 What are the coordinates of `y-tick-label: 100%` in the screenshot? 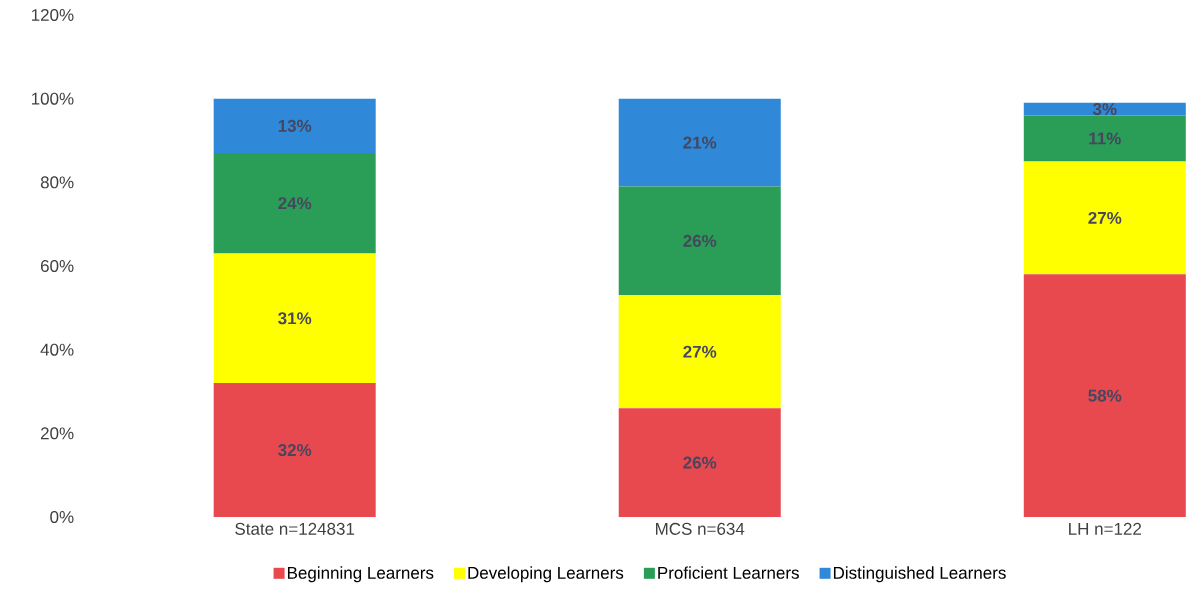 It's located at (52, 98).